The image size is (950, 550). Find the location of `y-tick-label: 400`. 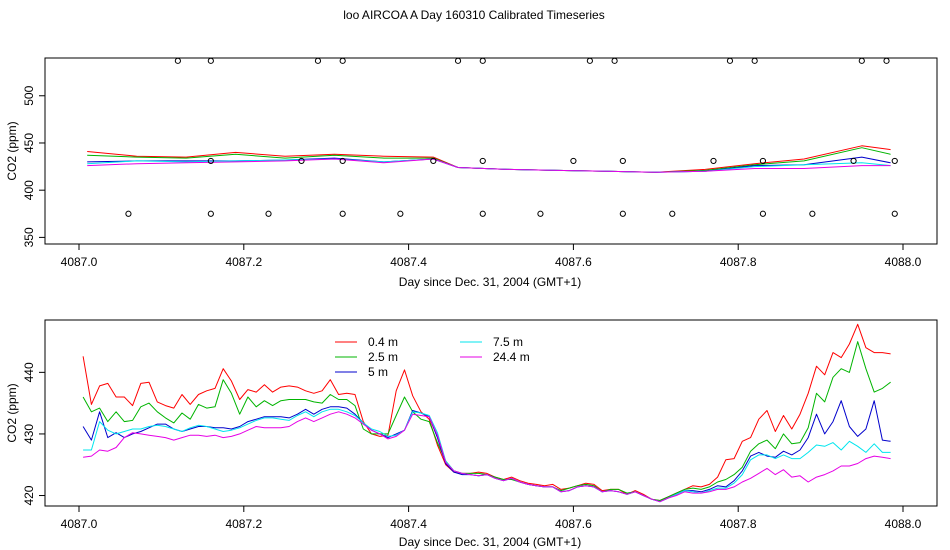

y-tick-label: 400 is located at coordinates (29, 190).